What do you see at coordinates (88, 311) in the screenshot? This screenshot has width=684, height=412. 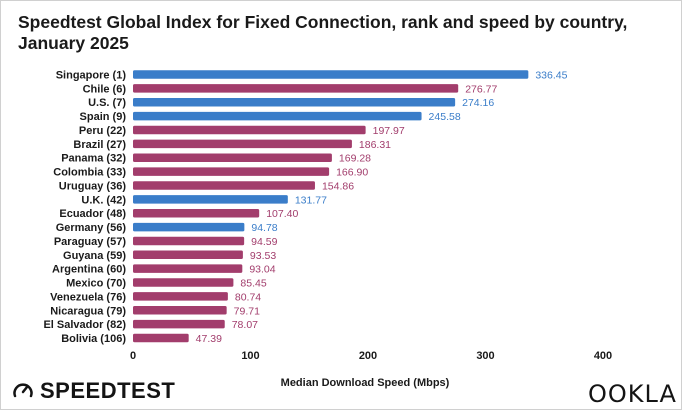 I see `category-label: Nicaragua (79)` at bounding box center [88, 311].